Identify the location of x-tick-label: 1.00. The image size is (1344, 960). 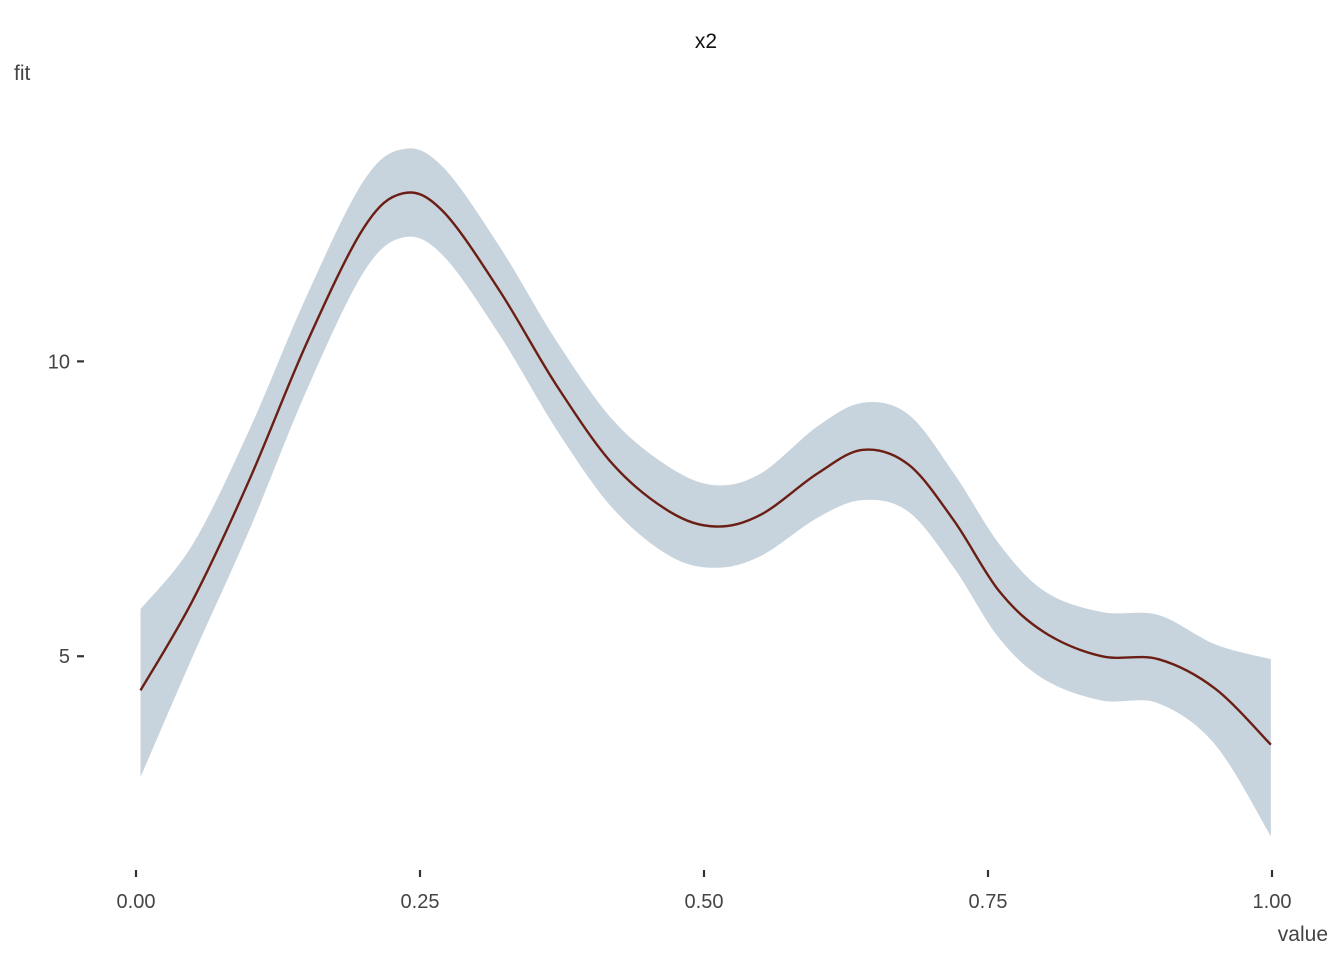
(1272, 902).